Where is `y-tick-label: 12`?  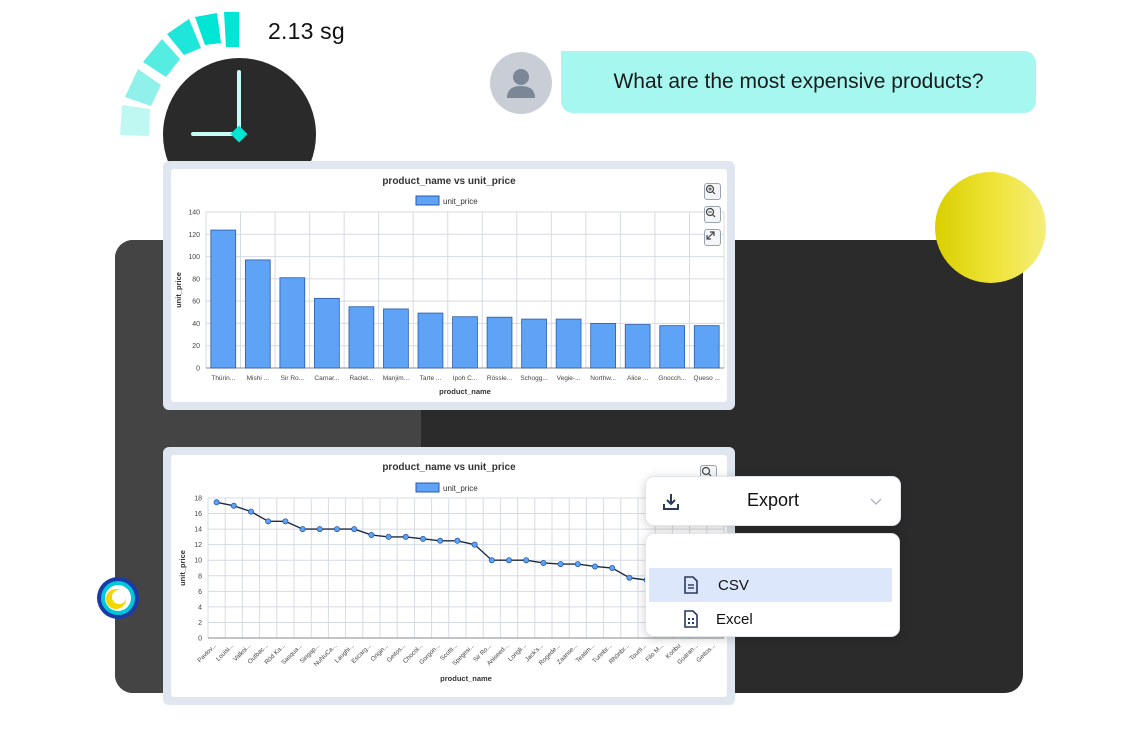 y-tick-label: 12 is located at coordinates (198, 545).